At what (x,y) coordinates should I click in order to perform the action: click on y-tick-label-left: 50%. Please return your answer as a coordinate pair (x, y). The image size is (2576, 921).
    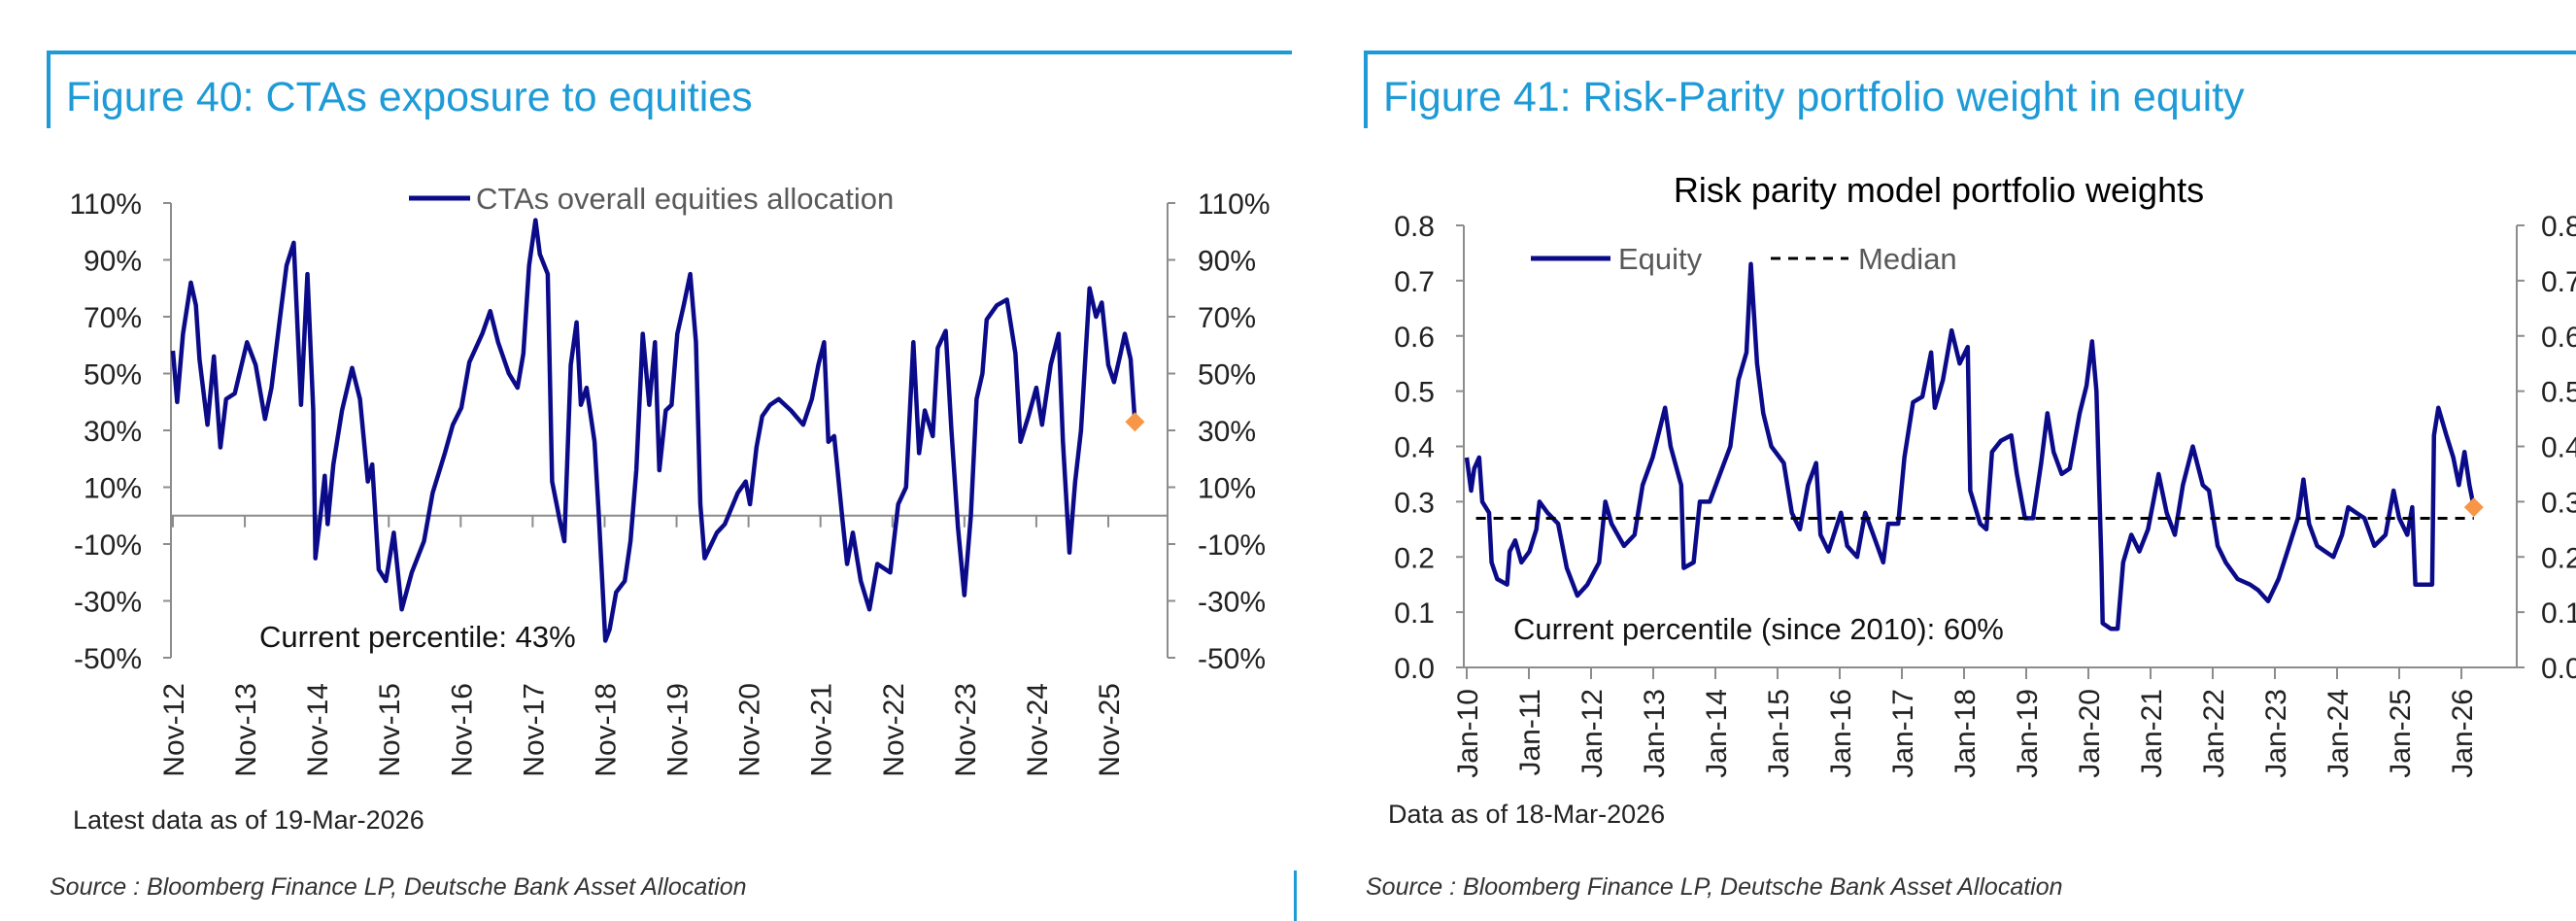
    Looking at the image, I should click on (113, 375).